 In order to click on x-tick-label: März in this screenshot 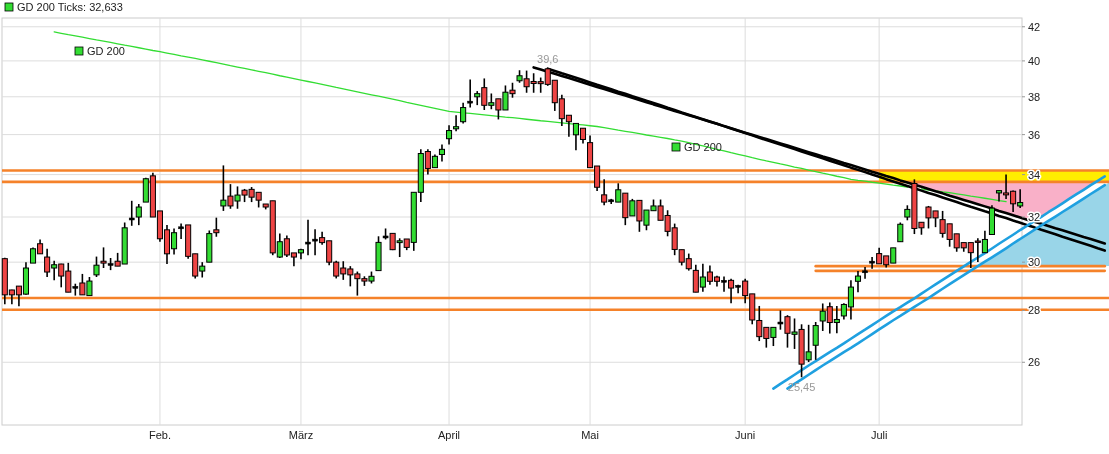, I will do `click(301, 435)`.